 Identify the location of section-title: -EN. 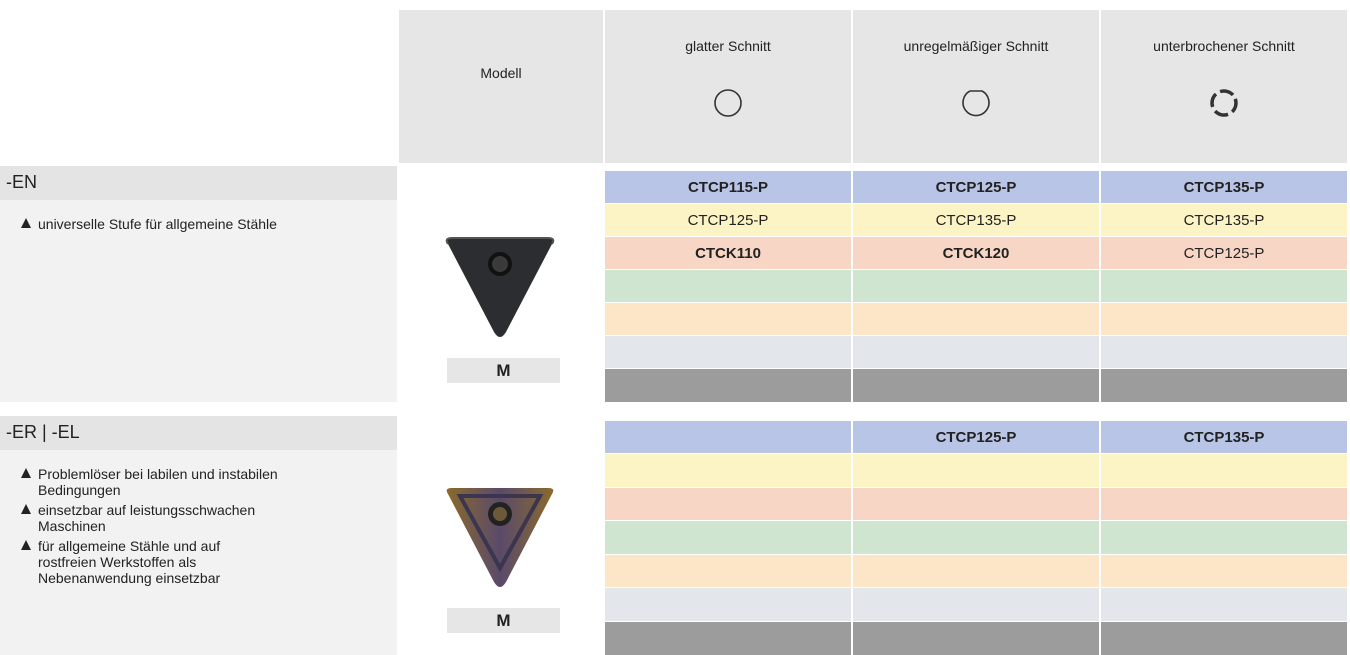
(198, 183).